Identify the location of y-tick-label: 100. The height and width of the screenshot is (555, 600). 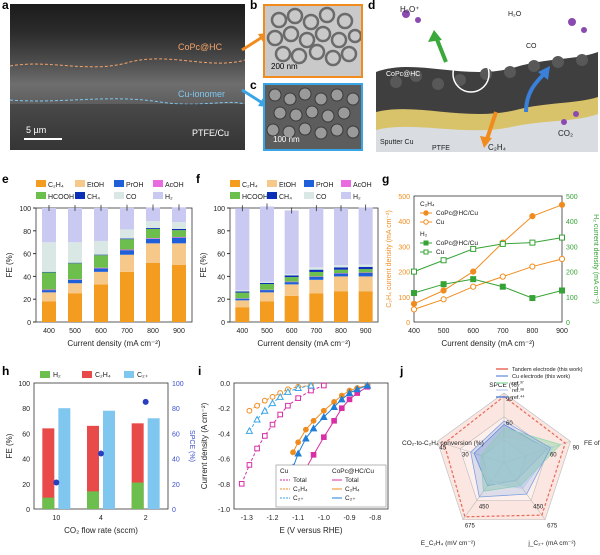
(219, 209).